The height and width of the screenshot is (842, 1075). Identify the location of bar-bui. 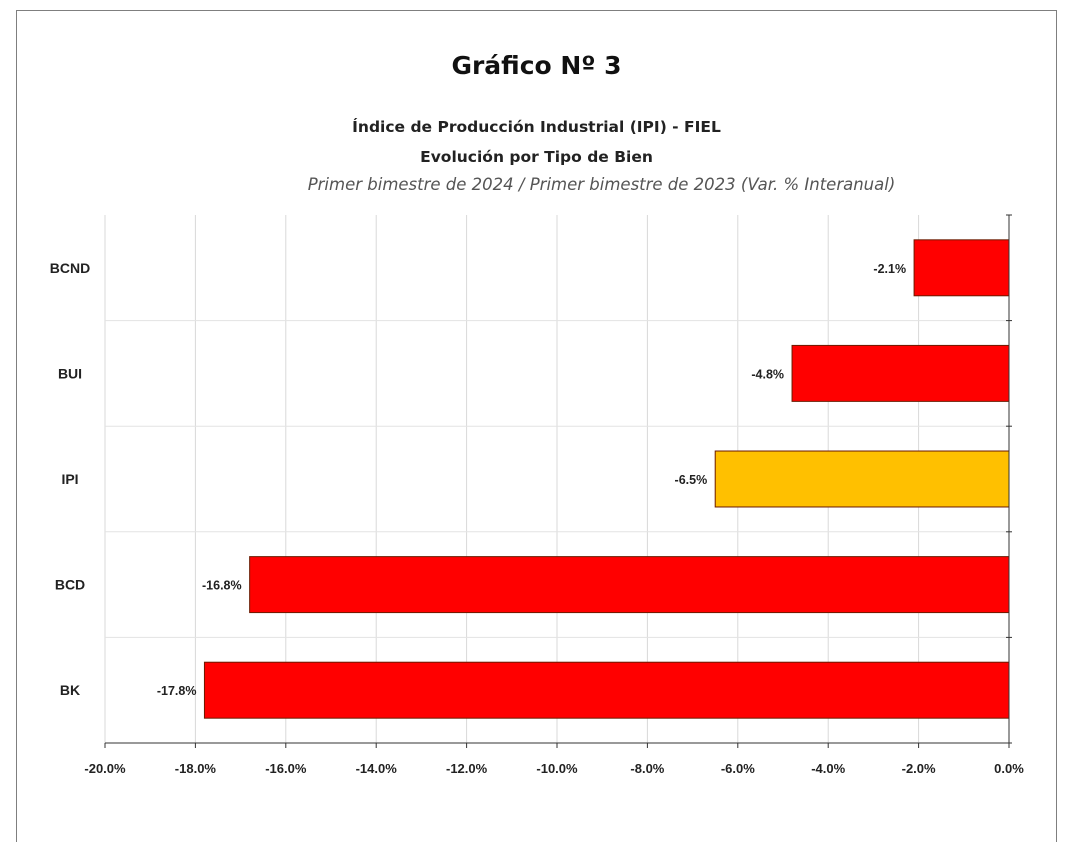
(900, 373).